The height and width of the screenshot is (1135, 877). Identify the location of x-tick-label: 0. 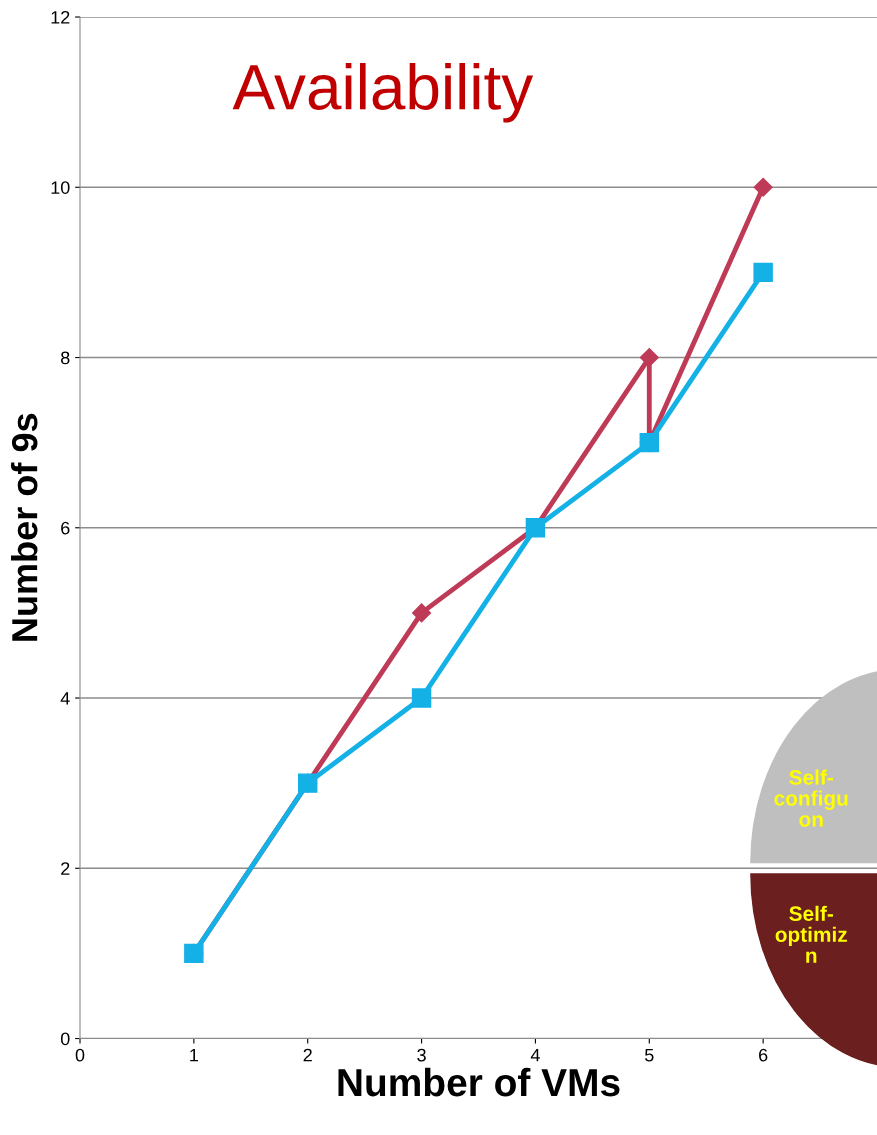
(80, 1055).